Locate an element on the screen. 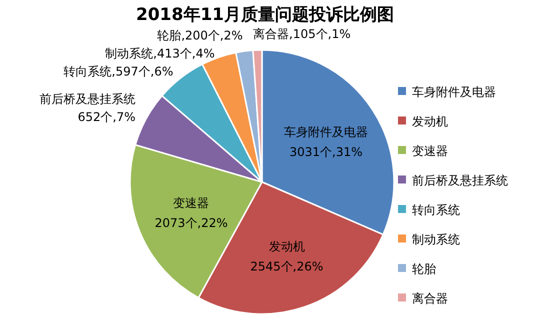  legend-label: 转向系统 is located at coordinates (436, 210).